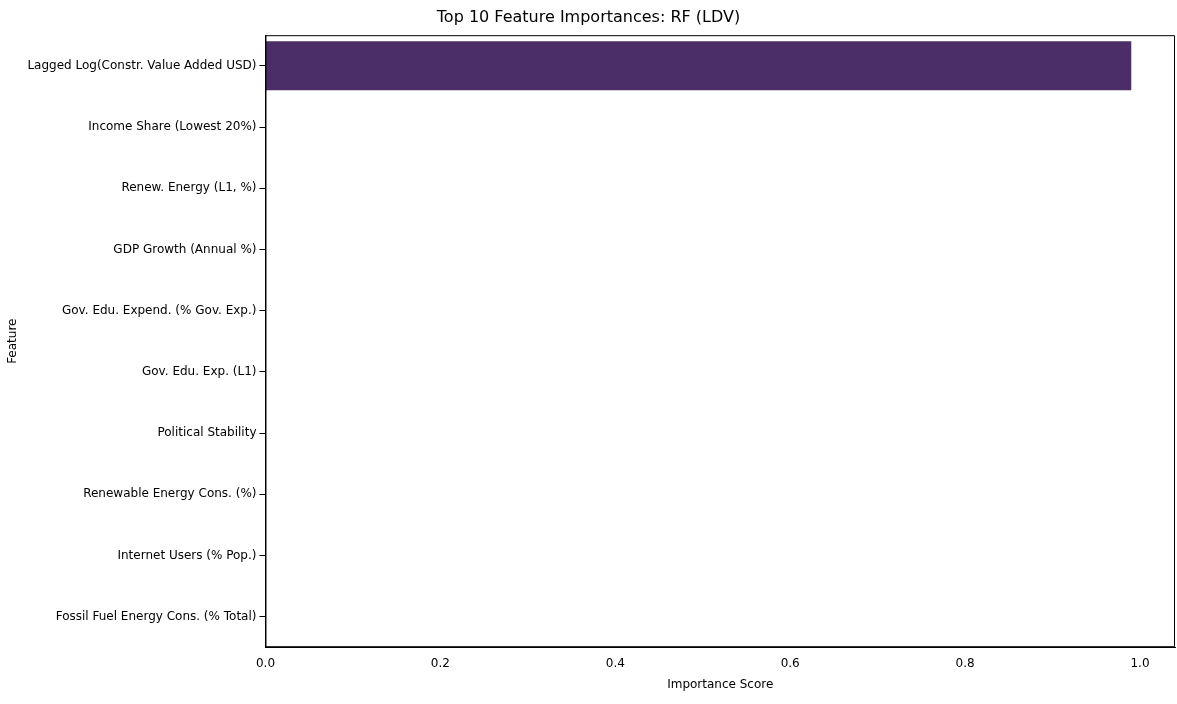 The image size is (1177, 704). Describe the element at coordinates (189, 187) in the screenshot. I see `y-tick-label: Renew. Energy (L1, %)` at that location.